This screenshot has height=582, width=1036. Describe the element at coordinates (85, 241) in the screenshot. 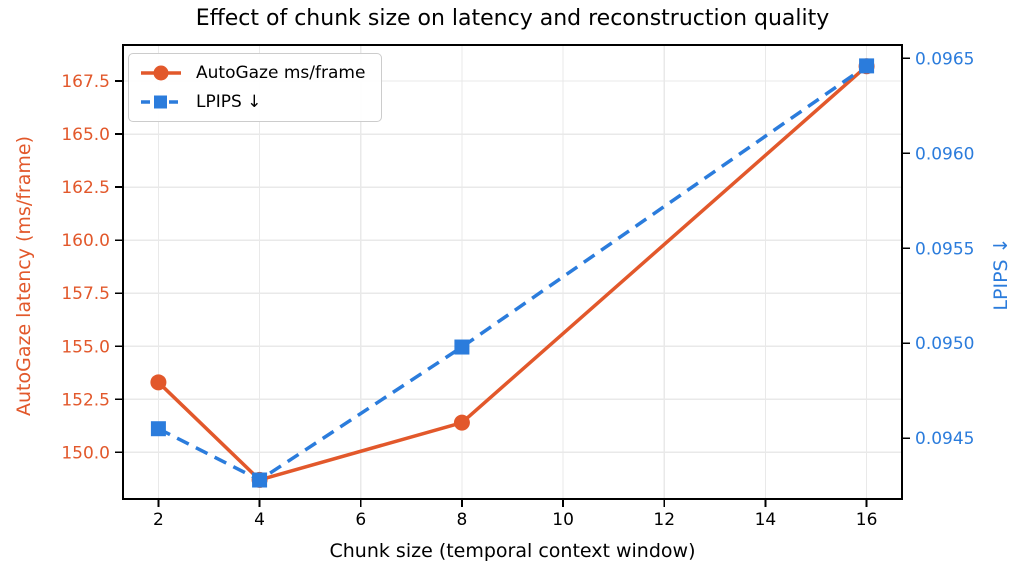

I see `y-tick-label-left: 160.0` at that location.